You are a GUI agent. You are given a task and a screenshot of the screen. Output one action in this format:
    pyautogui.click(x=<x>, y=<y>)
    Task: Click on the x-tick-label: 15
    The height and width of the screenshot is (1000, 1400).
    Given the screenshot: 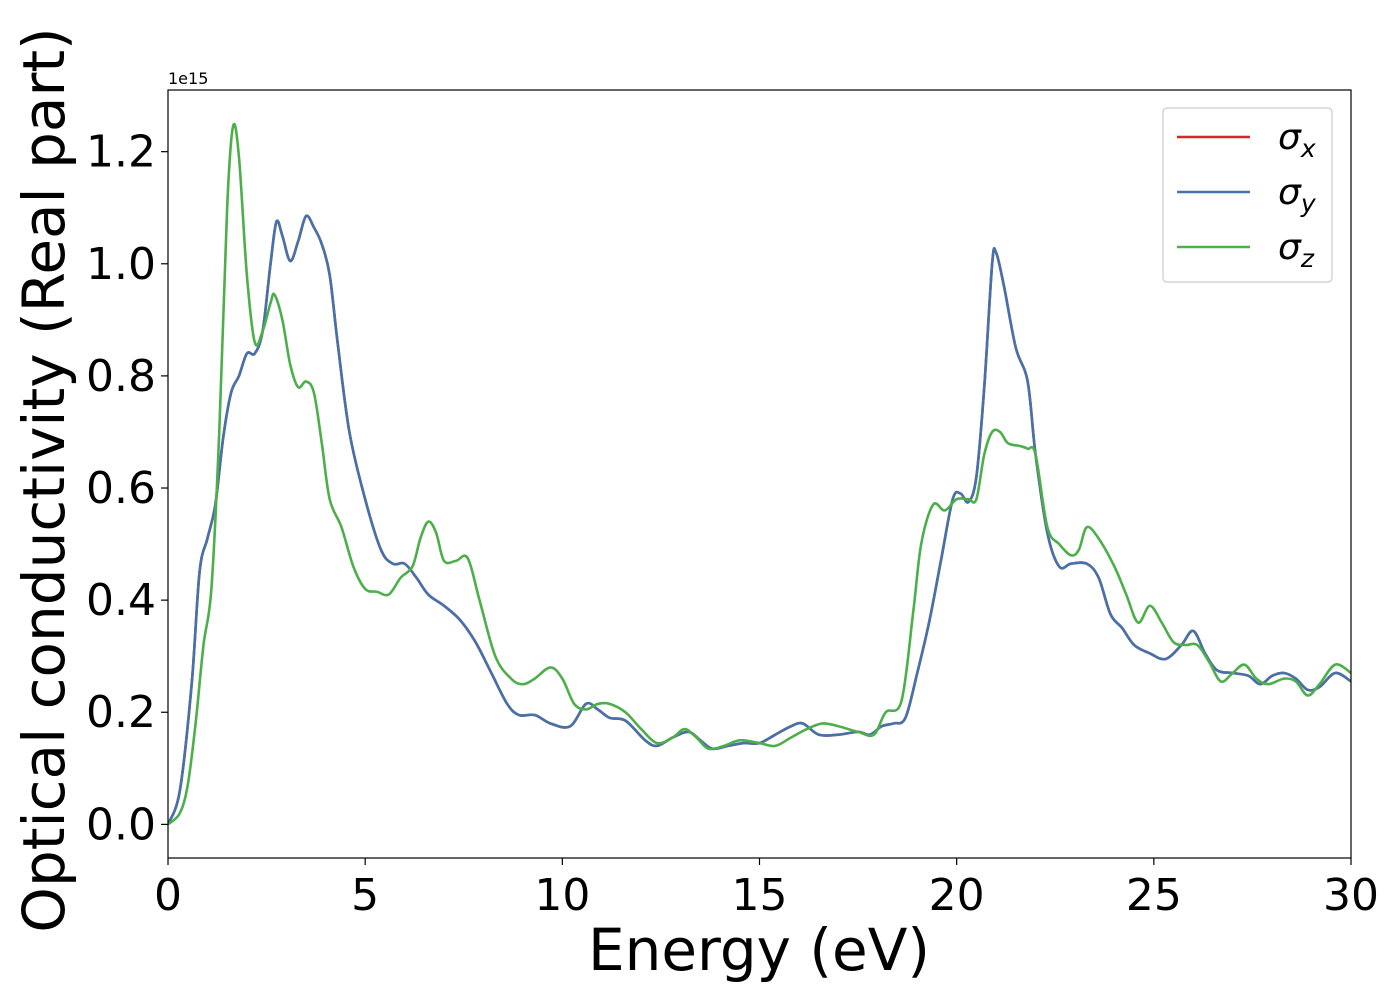 What is the action you would take?
    pyautogui.click(x=760, y=895)
    